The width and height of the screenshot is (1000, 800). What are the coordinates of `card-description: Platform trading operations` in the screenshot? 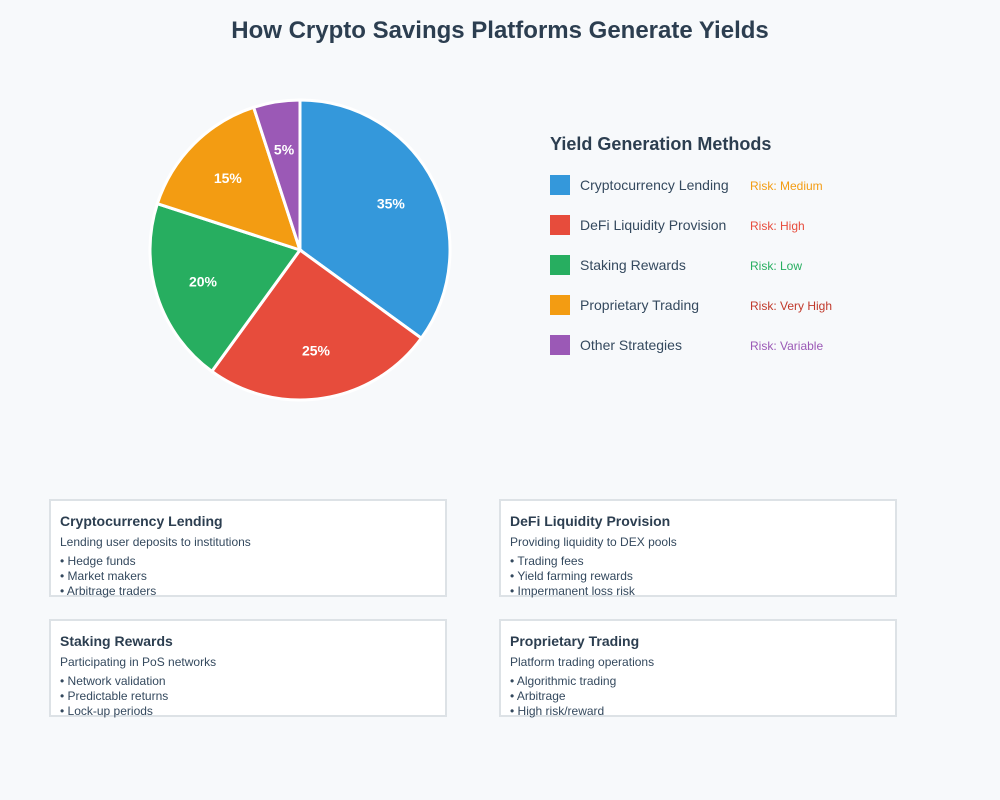 It's located at (582, 662).